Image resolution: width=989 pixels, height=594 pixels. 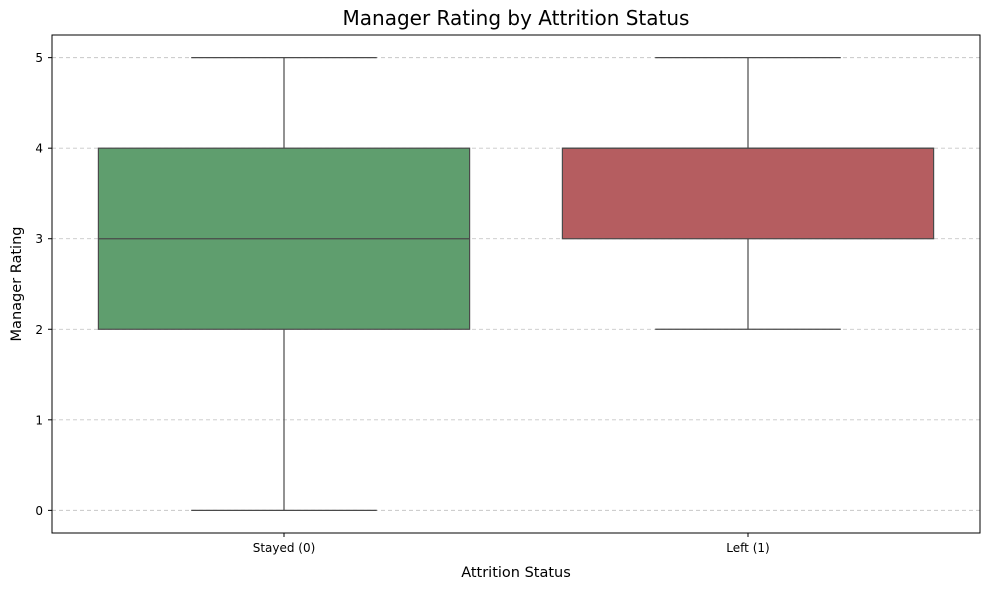 I want to click on y-tick-label: 1, so click(x=39, y=420).